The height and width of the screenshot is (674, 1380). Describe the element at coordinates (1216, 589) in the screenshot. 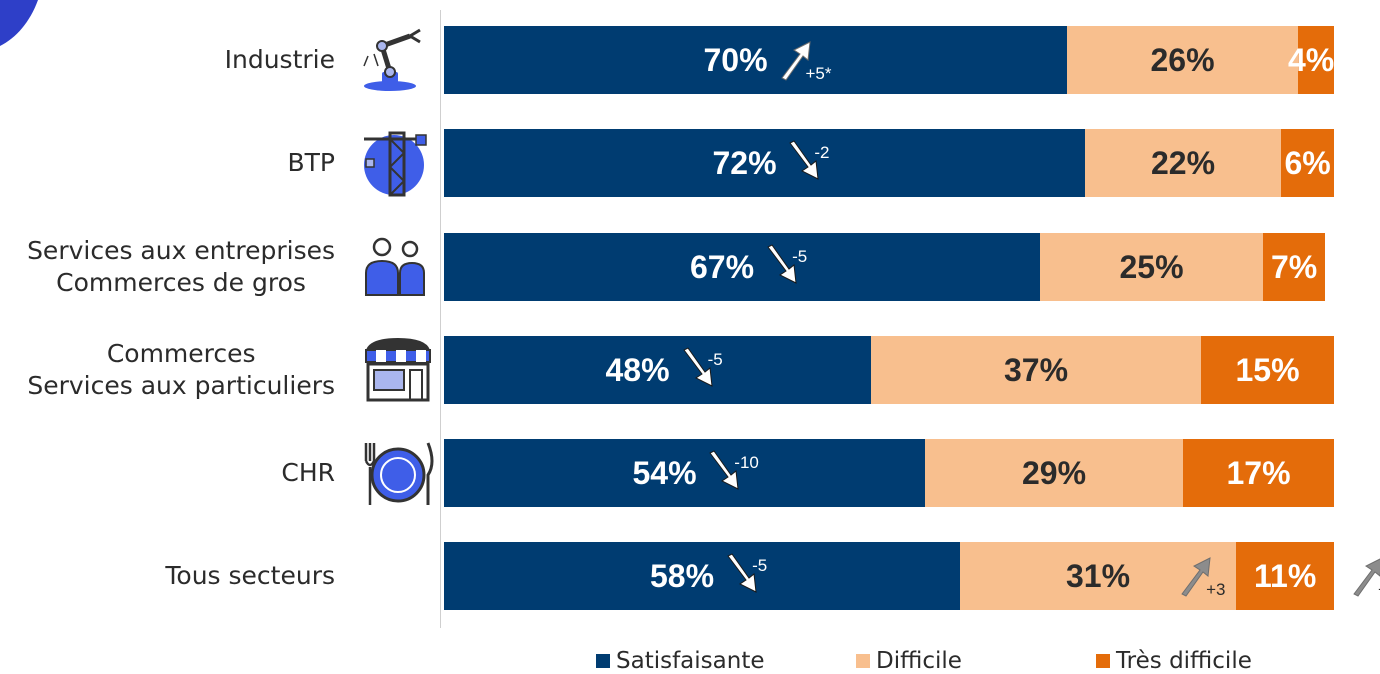

I see `trend-value-label: +3` at that location.